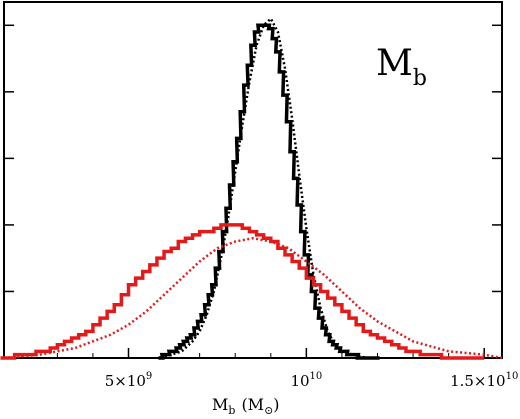 The width and height of the screenshot is (520, 419). Describe the element at coordinates (484, 380) in the screenshot. I see `x-tick-label: 1.5×1010` at that location.